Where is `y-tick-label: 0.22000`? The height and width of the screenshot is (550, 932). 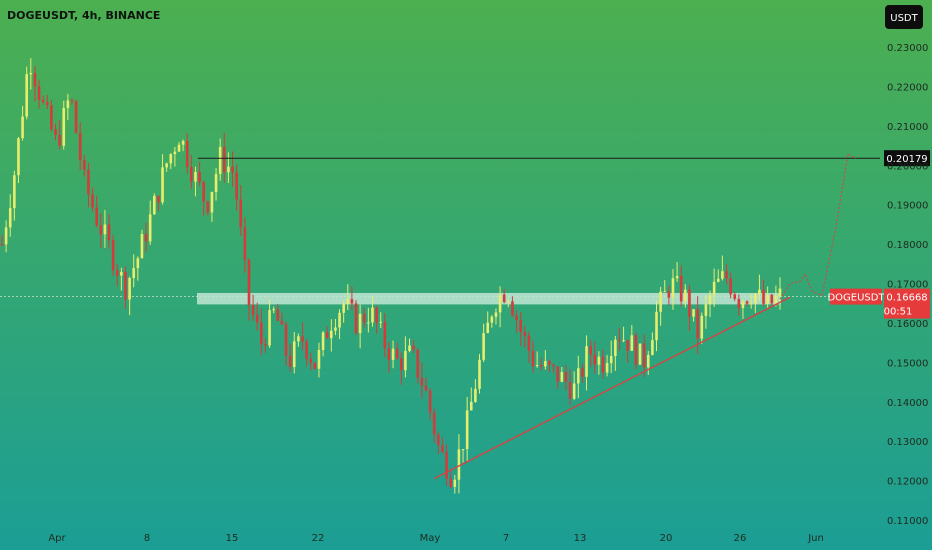 y-tick-label: 0.22000 is located at coordinates (907, 87).